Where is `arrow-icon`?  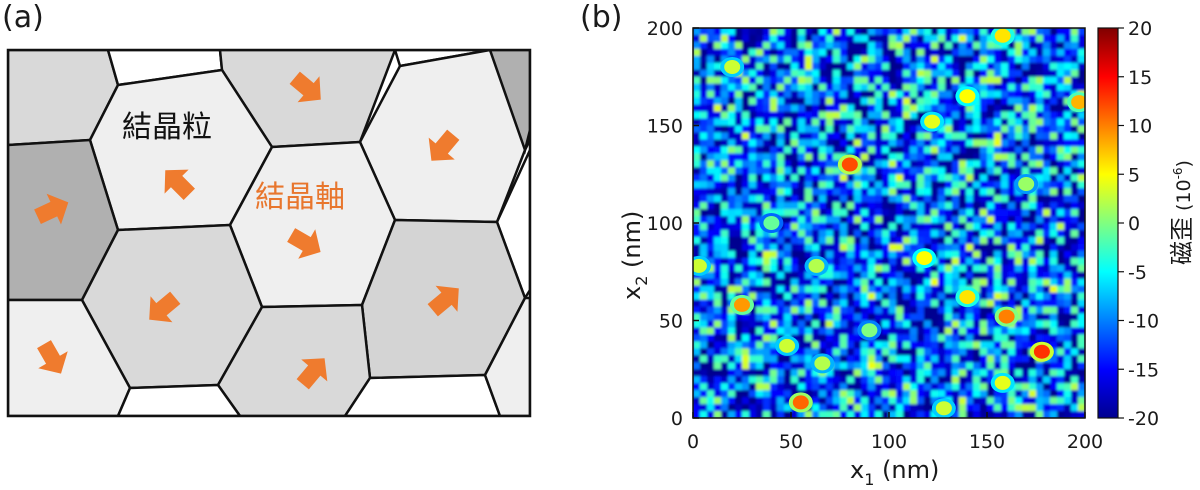
arrow-icon is located at coordinates (52, 357).